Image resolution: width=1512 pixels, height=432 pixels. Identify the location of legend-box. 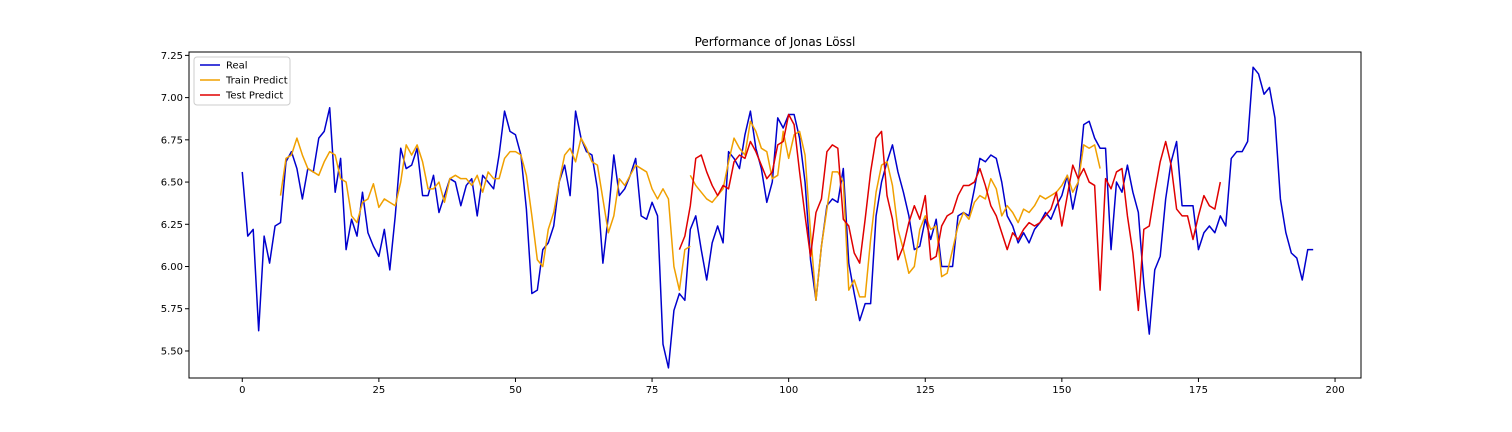
(242, 81).